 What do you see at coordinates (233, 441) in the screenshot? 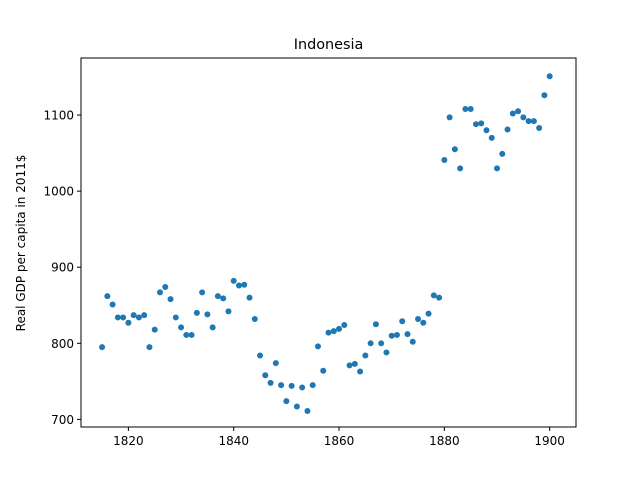
I see `x-tick-label: 1840` at bounding box center [233, 441].